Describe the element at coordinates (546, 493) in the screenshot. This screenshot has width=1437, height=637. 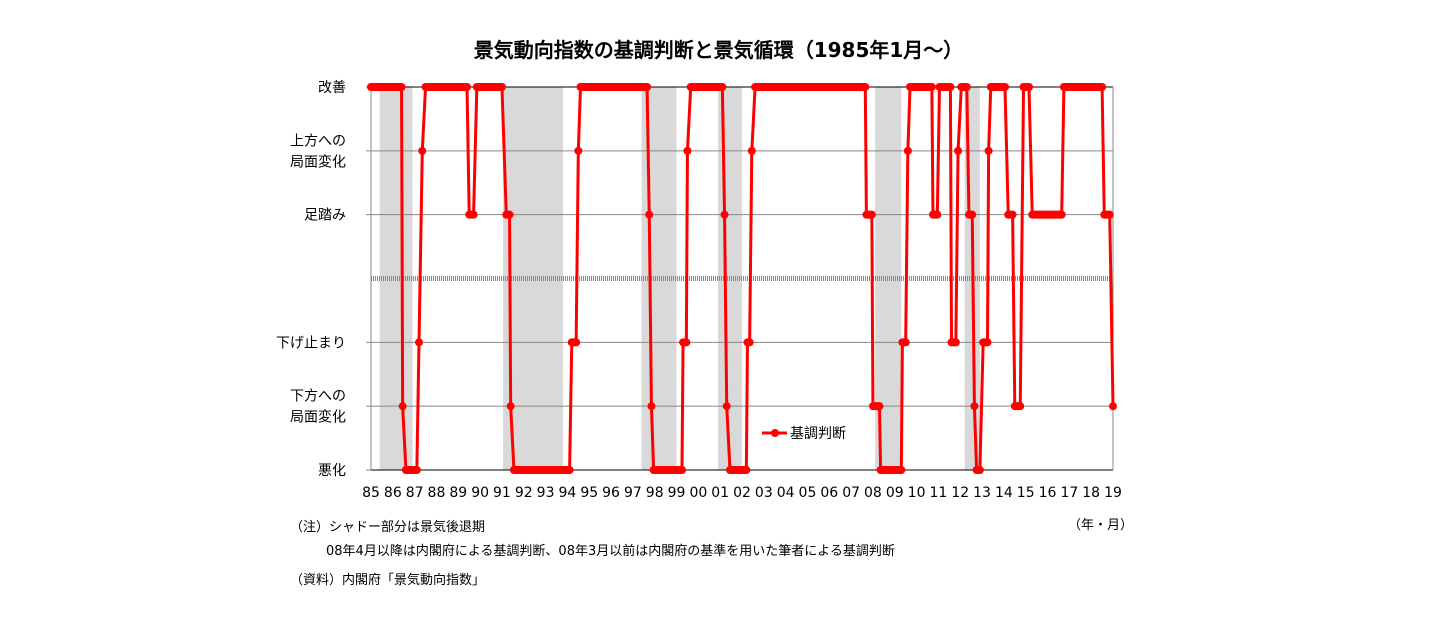
I see `x-tick-label: 93` at that location.